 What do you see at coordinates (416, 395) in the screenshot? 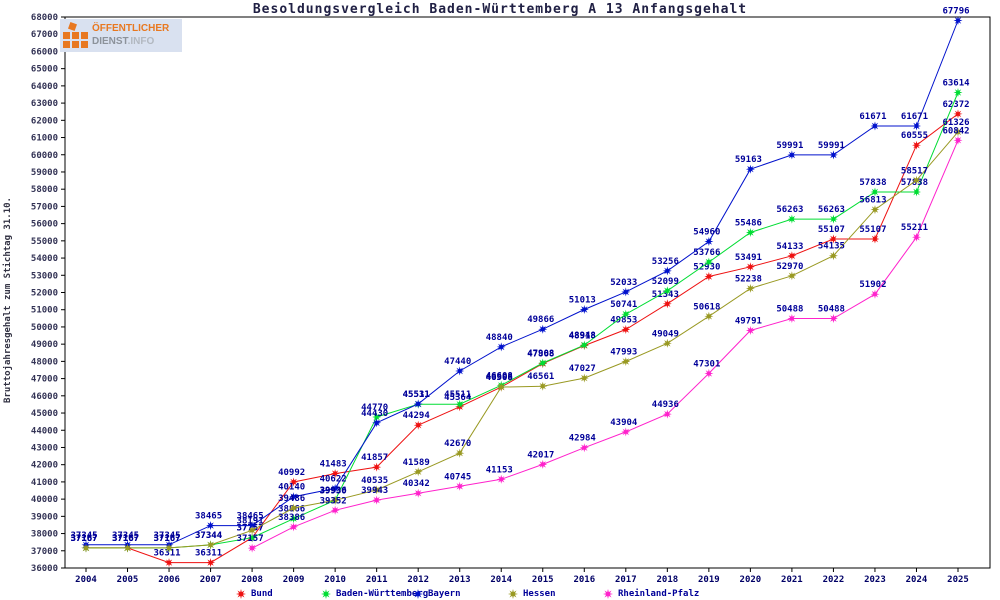
I see `point-label: 45531` at bounding box center [416, 395].